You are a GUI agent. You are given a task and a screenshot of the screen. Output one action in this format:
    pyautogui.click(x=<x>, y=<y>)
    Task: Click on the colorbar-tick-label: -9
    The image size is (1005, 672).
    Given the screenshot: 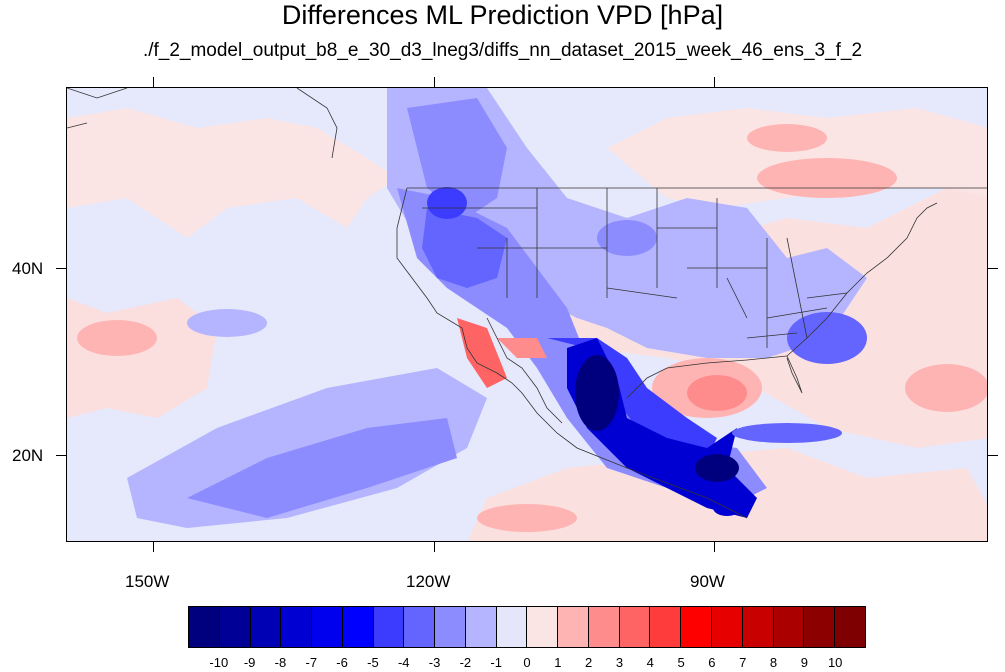 What is the action you would take?
    pyautogui.click(x=249, y=662)
    